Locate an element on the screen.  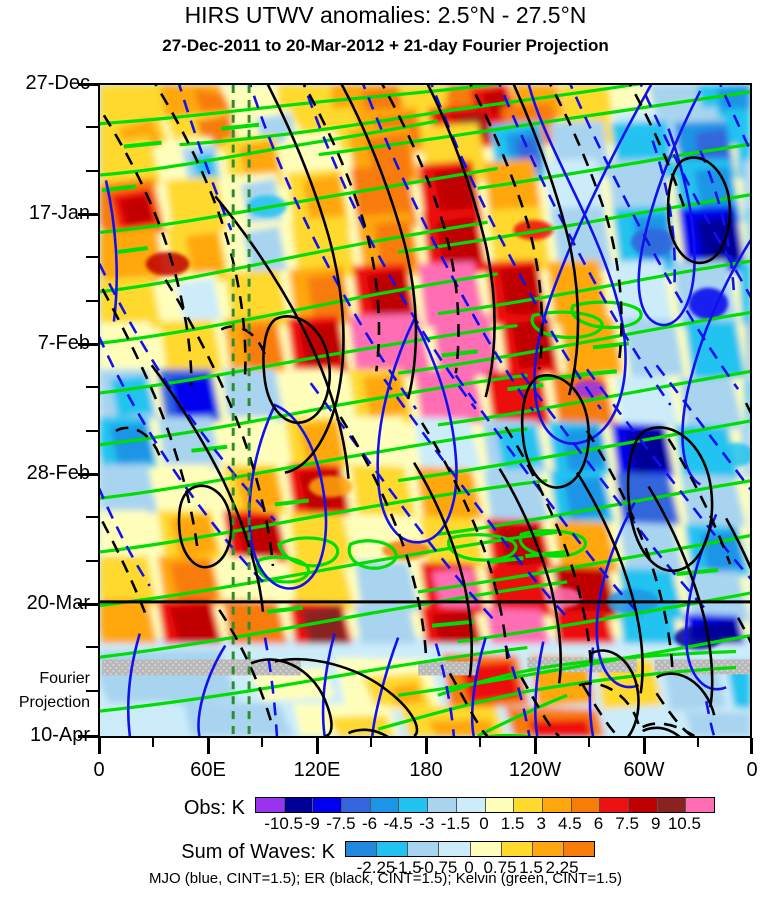
waves-colorbar-swatches is located at coordinates (470, 849).